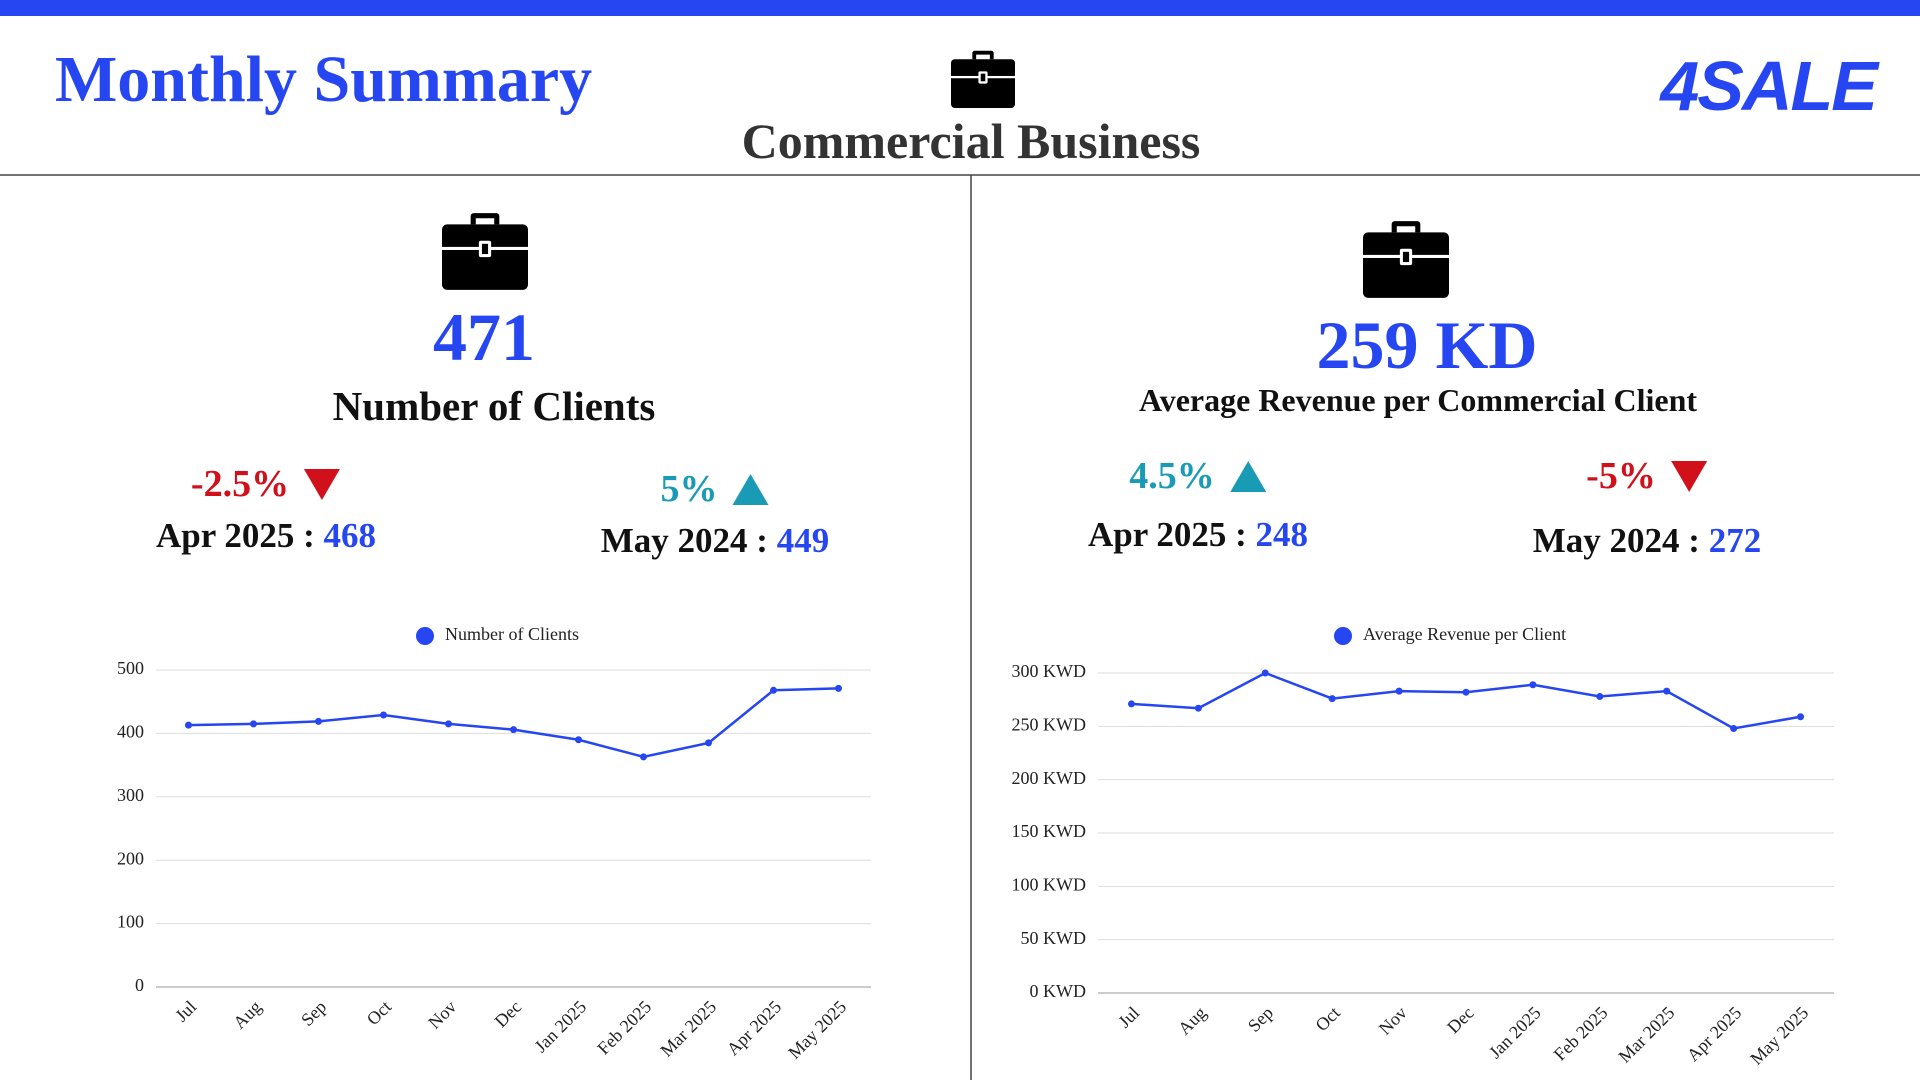 The height and width of the screenshot is (1080, 1920). What do you see at coordinates (324, 79) in the screenshot?
I see `page-title: Monthly Summary` at bounding box center [324, 79].